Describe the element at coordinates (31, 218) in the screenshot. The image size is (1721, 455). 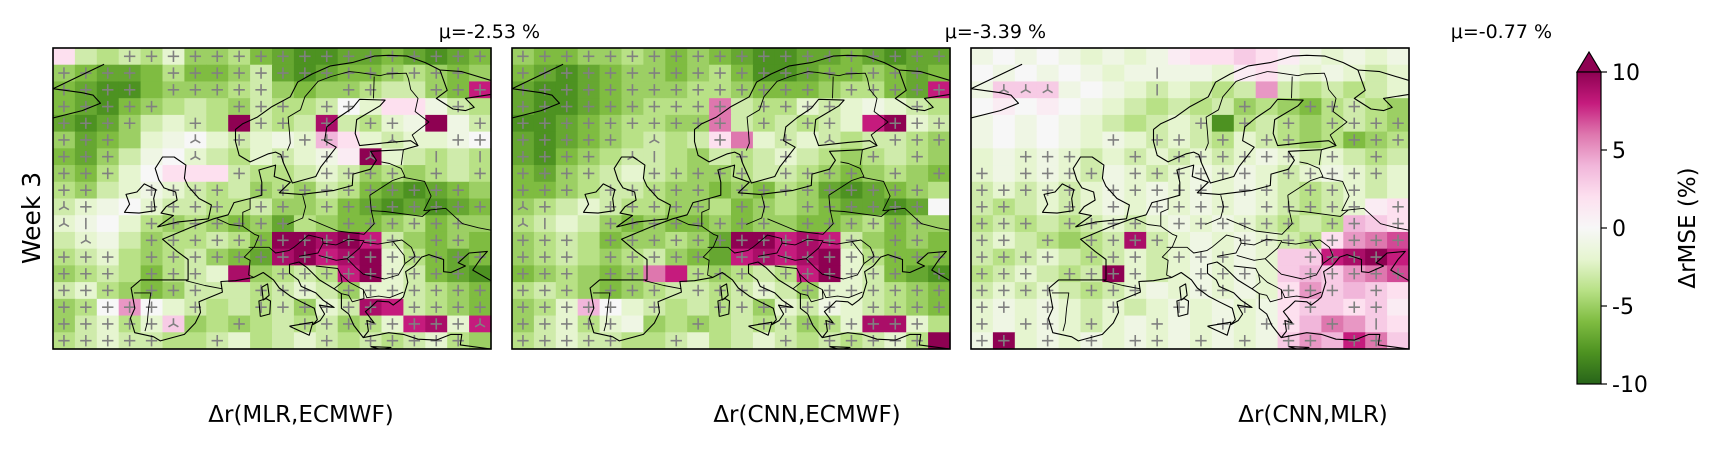
I see `row-label: Week 3` at that location.